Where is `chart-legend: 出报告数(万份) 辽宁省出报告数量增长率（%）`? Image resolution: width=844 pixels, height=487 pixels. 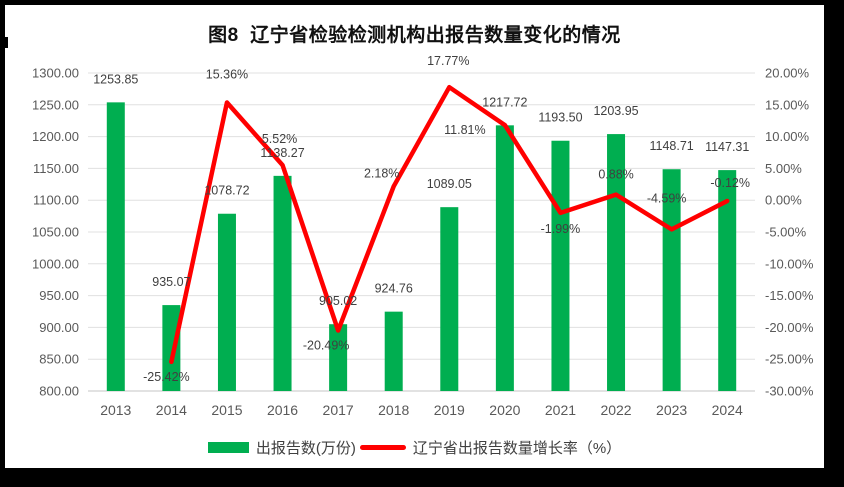
chart-legend: 出报告数(万份) 辽宁省出报告数量增长率（%） is located at coordinates (414, 447).